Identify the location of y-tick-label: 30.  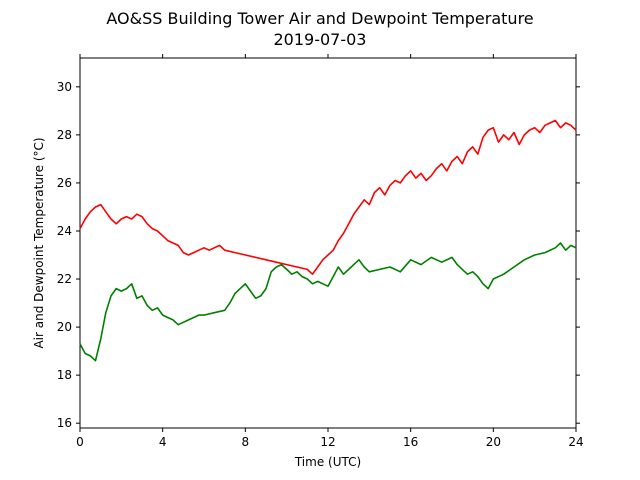
(64, 87).